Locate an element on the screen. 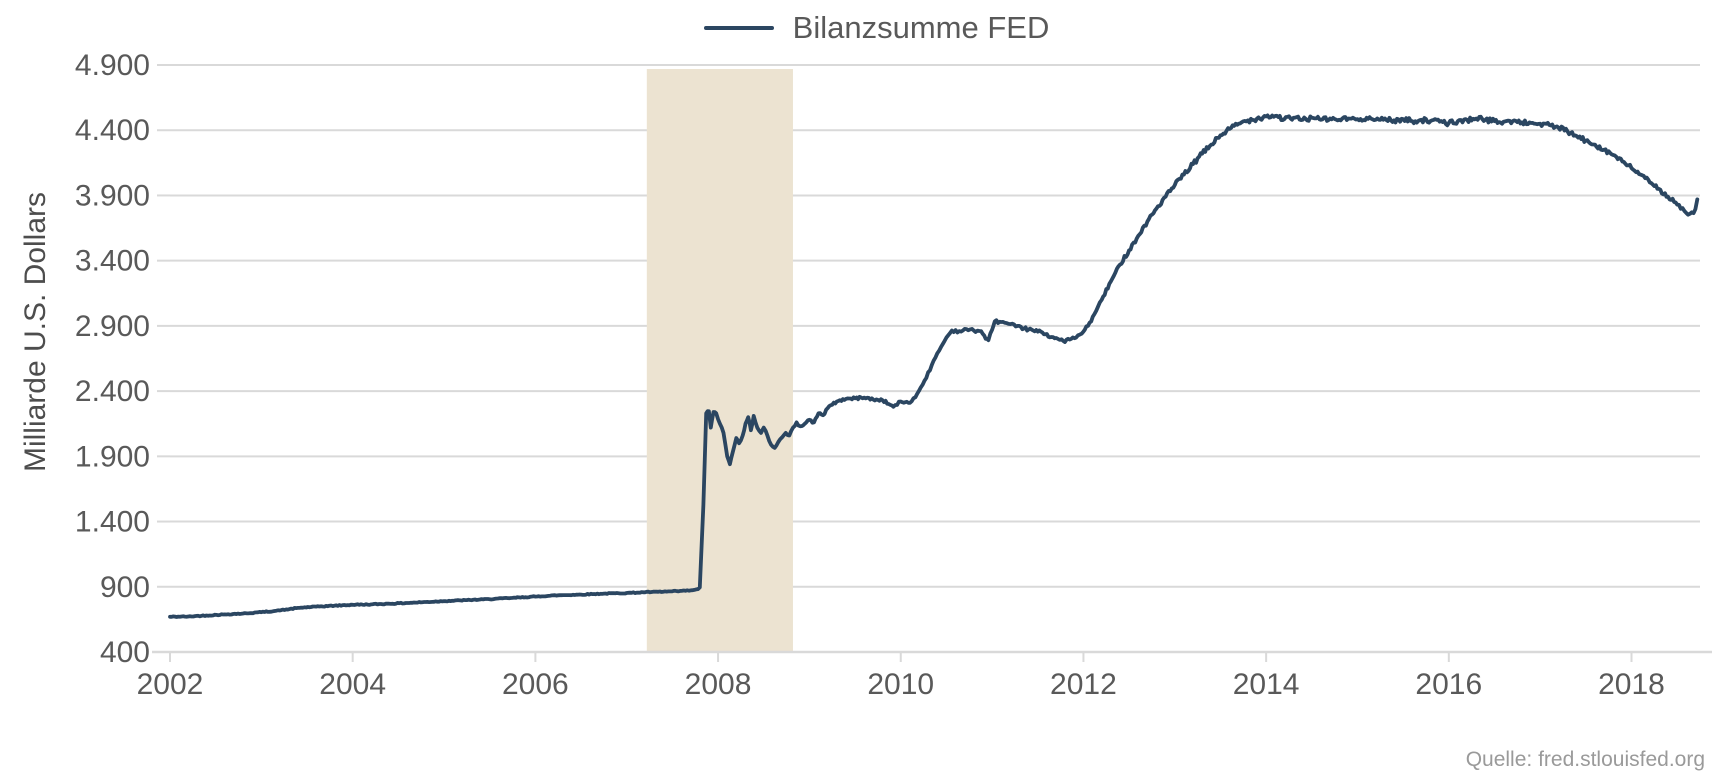 Image resolution: width=1731 pixels, height=783 pixels. y-tick-label: 1.900 is located at coordinates (112, 456).